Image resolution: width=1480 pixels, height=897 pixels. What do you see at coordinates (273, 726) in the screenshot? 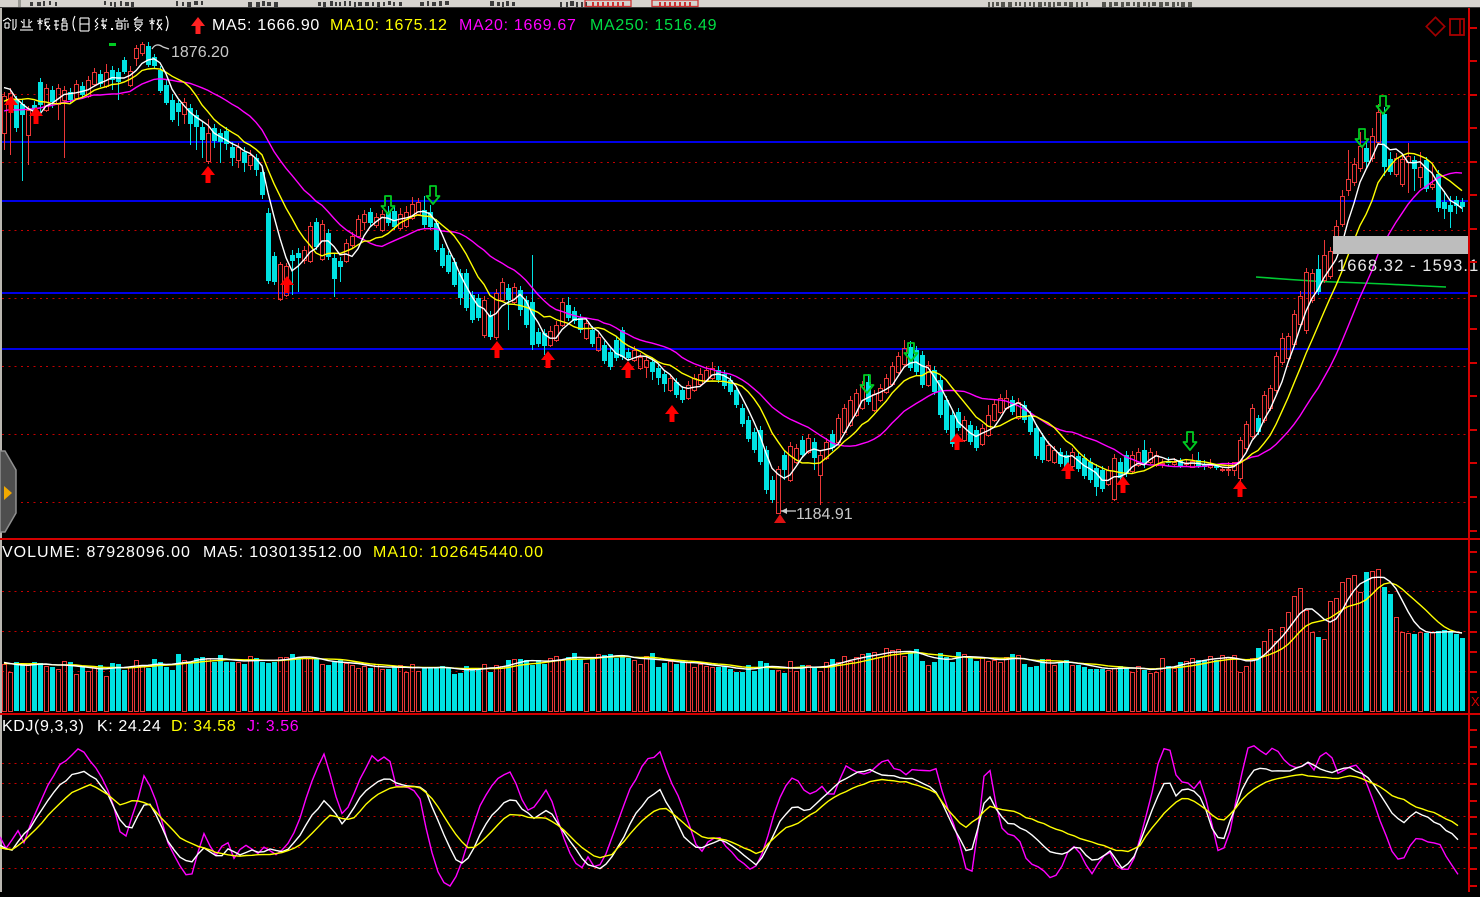
I see `svg-text: J: 3.56` at bounding box center [273, 726].